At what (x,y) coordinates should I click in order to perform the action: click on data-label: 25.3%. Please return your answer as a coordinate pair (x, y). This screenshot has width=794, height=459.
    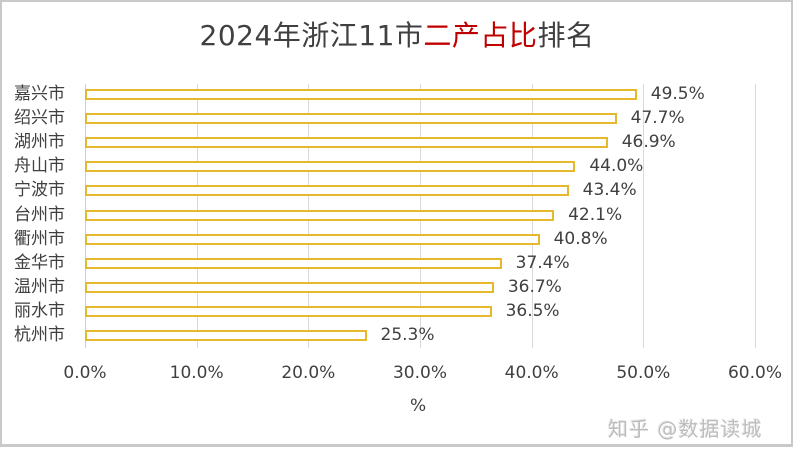
    Looking at the image, I should click on (407, 335).